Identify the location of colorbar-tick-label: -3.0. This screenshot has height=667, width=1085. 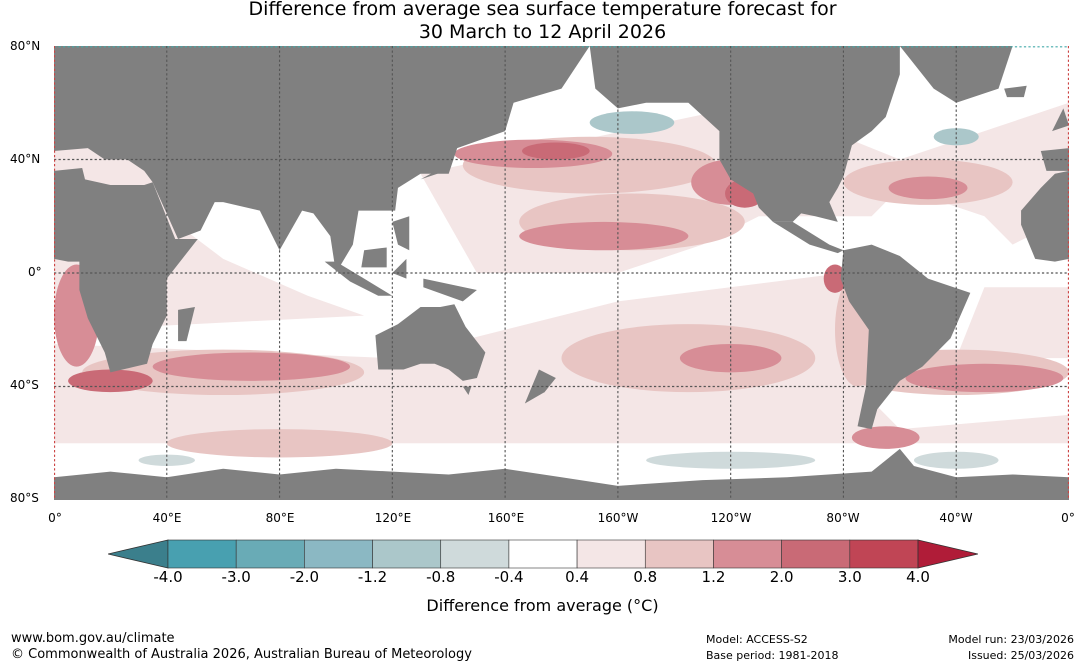
(236, 577).